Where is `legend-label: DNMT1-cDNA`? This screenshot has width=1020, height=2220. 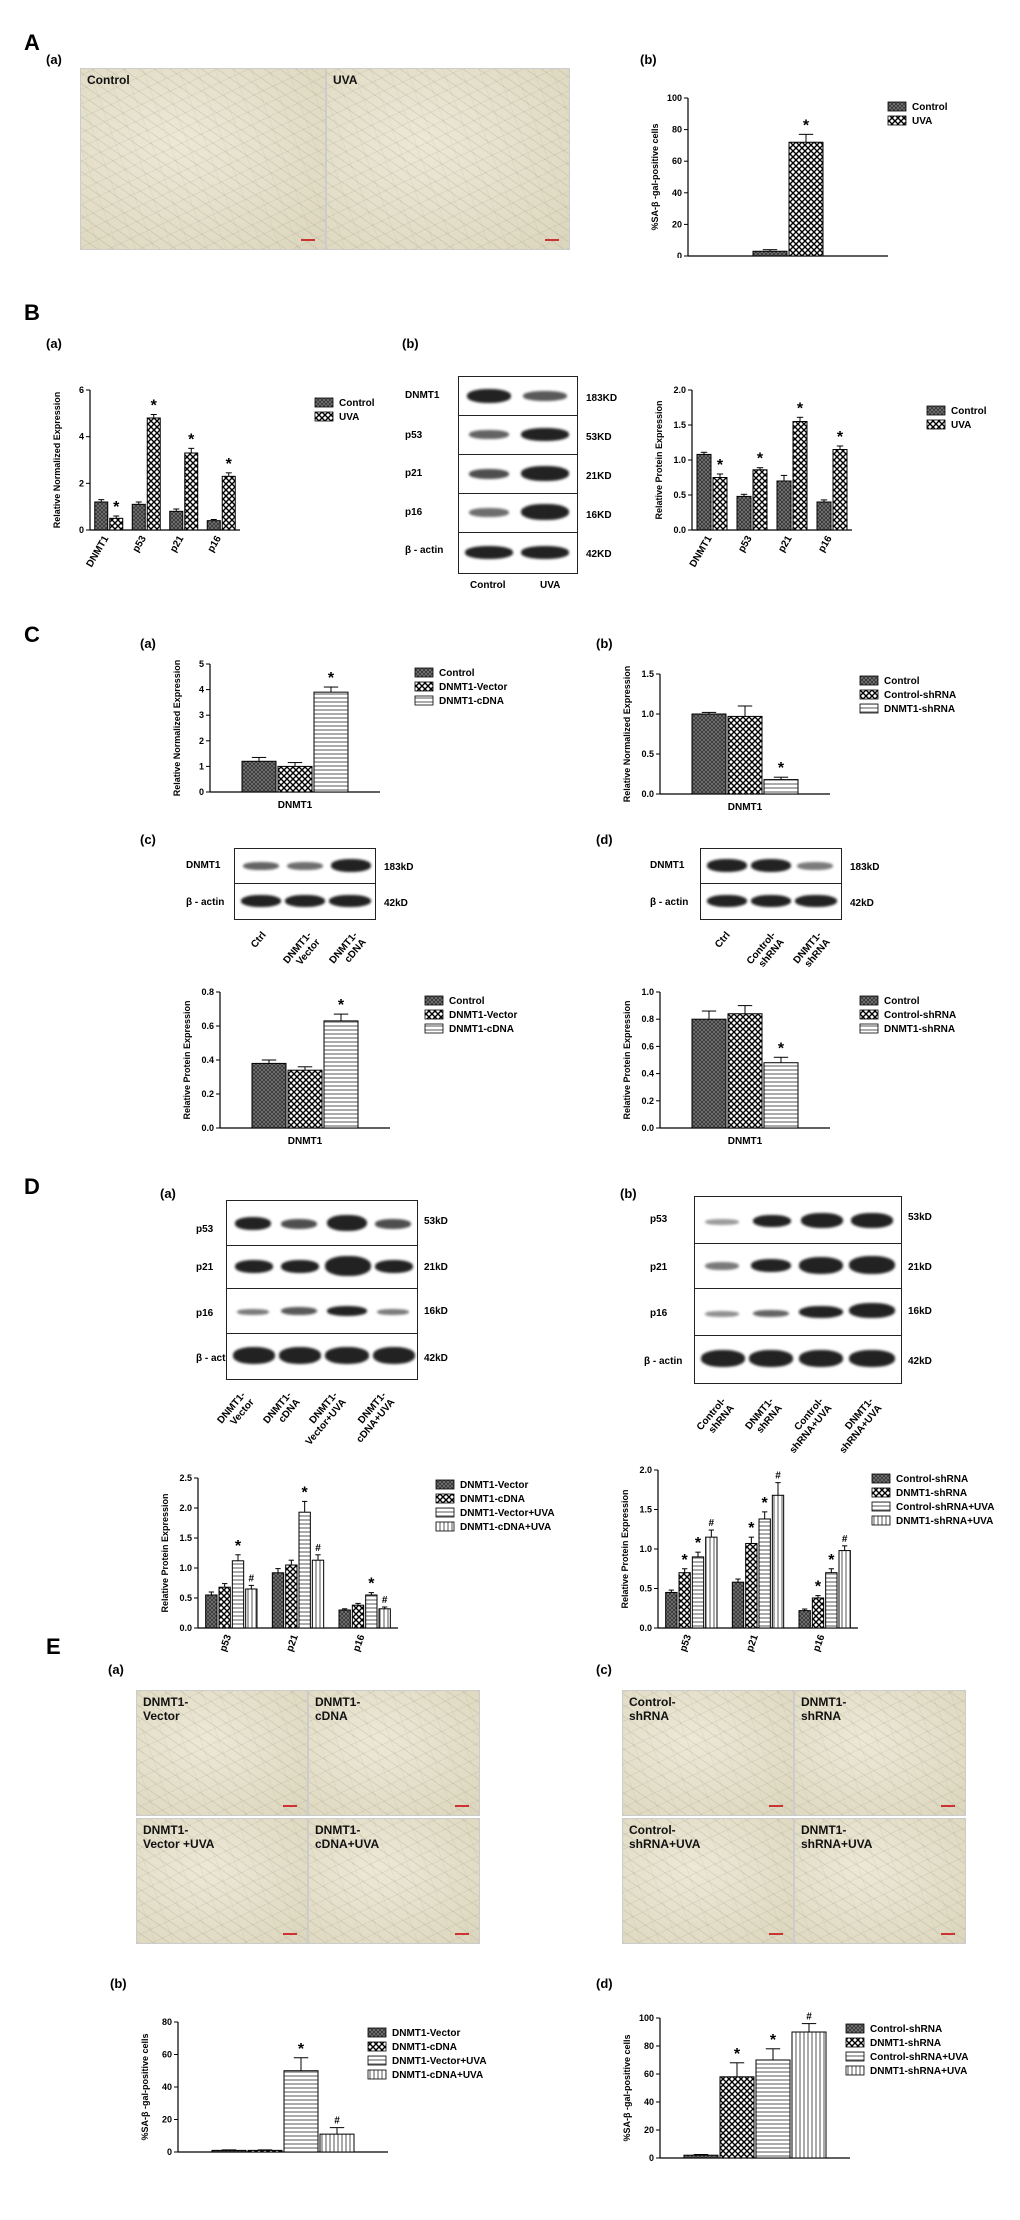 legend-label: DNMT1-cDNA is located at coordinates (424, 2047).